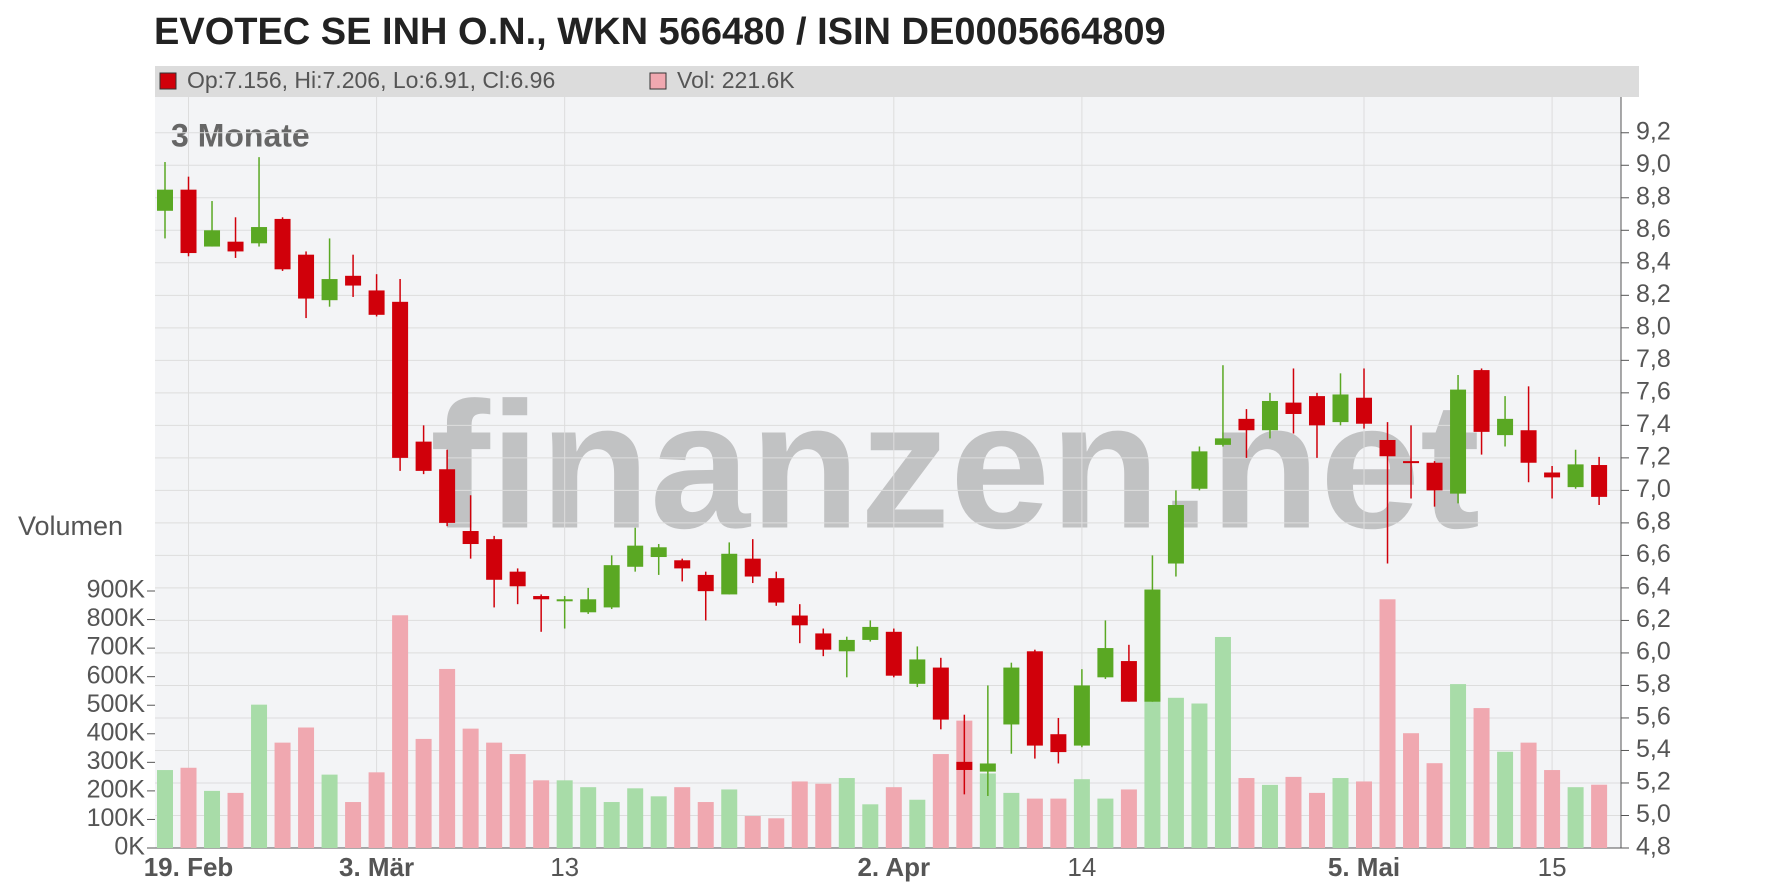 This screenshot has width=1776, height=888. I want to click on y2-tick-label: 200K, so click(116, 789).